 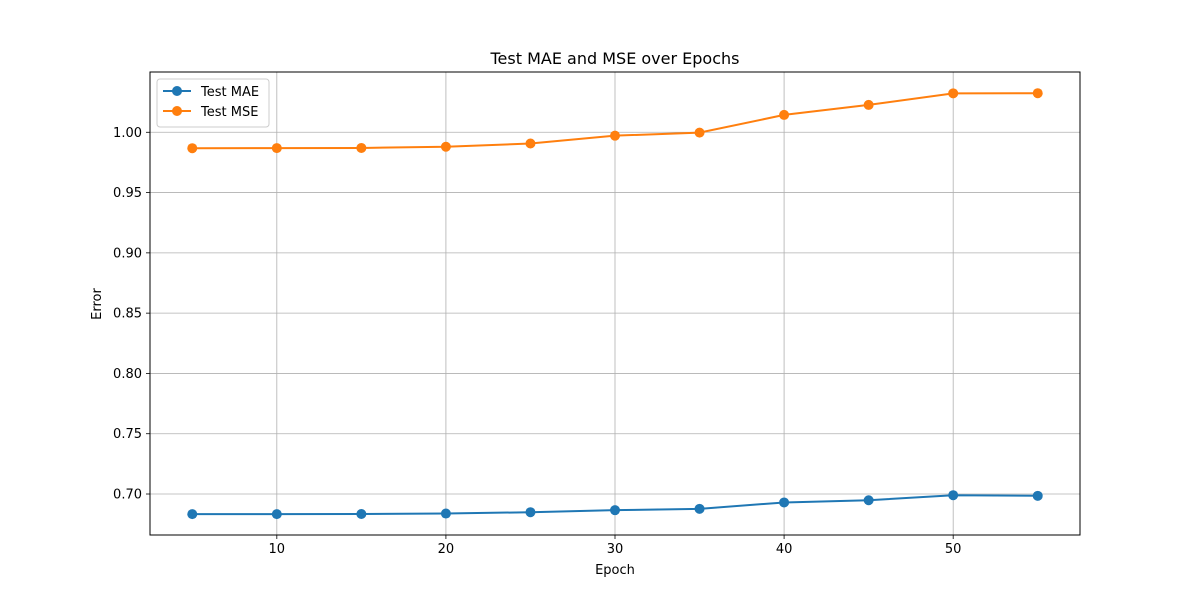 I want to click on x-tick-label: 20, so click(x=446, y=549).